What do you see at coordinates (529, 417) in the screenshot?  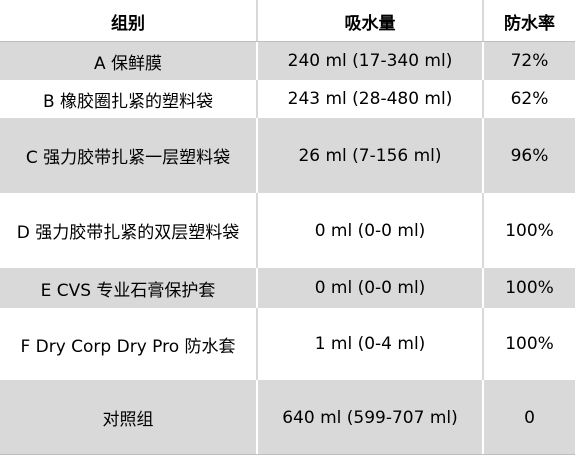 I see `cell-rate: 0` at bounding box center [529, 417].